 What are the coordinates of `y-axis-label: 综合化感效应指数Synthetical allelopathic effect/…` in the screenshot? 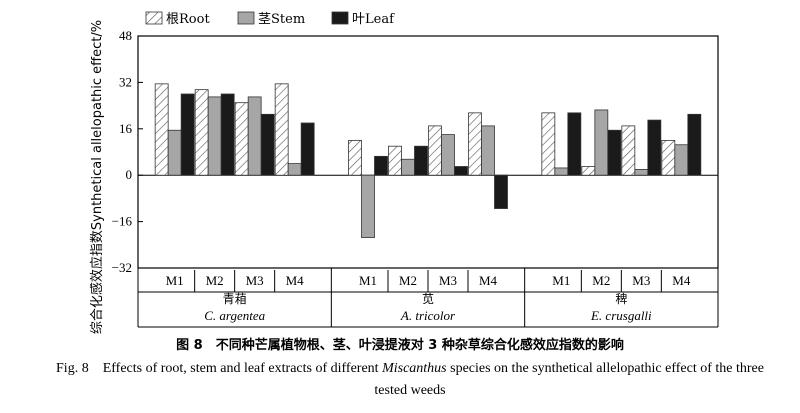 It's located at (97, 177).